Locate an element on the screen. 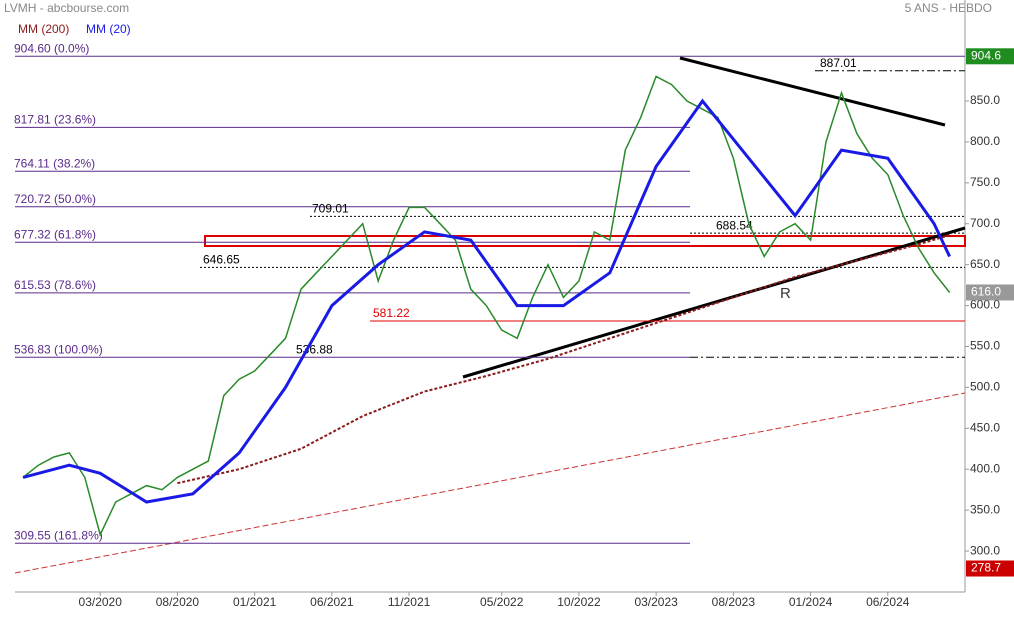 This screenshot has width=1014, height=618. y-tick-label: 450.0 is located at coordinates (985, 428).